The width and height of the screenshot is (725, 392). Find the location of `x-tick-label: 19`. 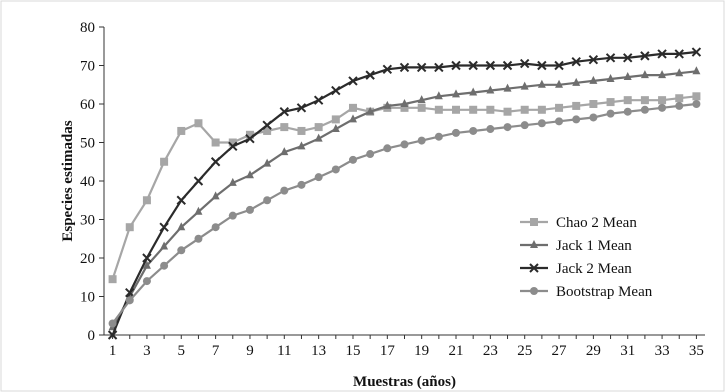

x-tick-label: 19 is located at coordinates (421, 351).